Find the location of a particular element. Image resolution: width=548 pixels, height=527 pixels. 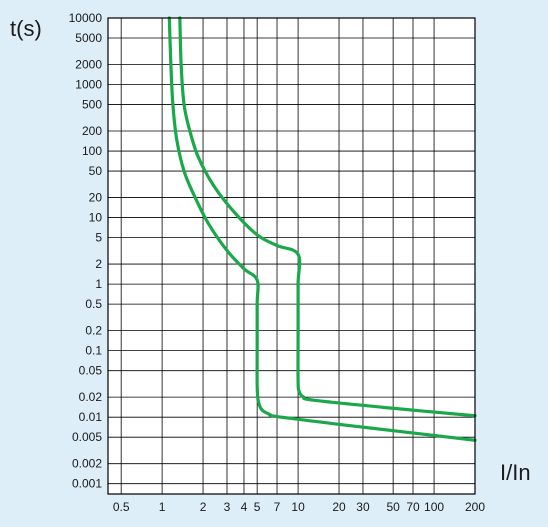

y-tick-label: 0.005 is located at coordinates (87, 437).